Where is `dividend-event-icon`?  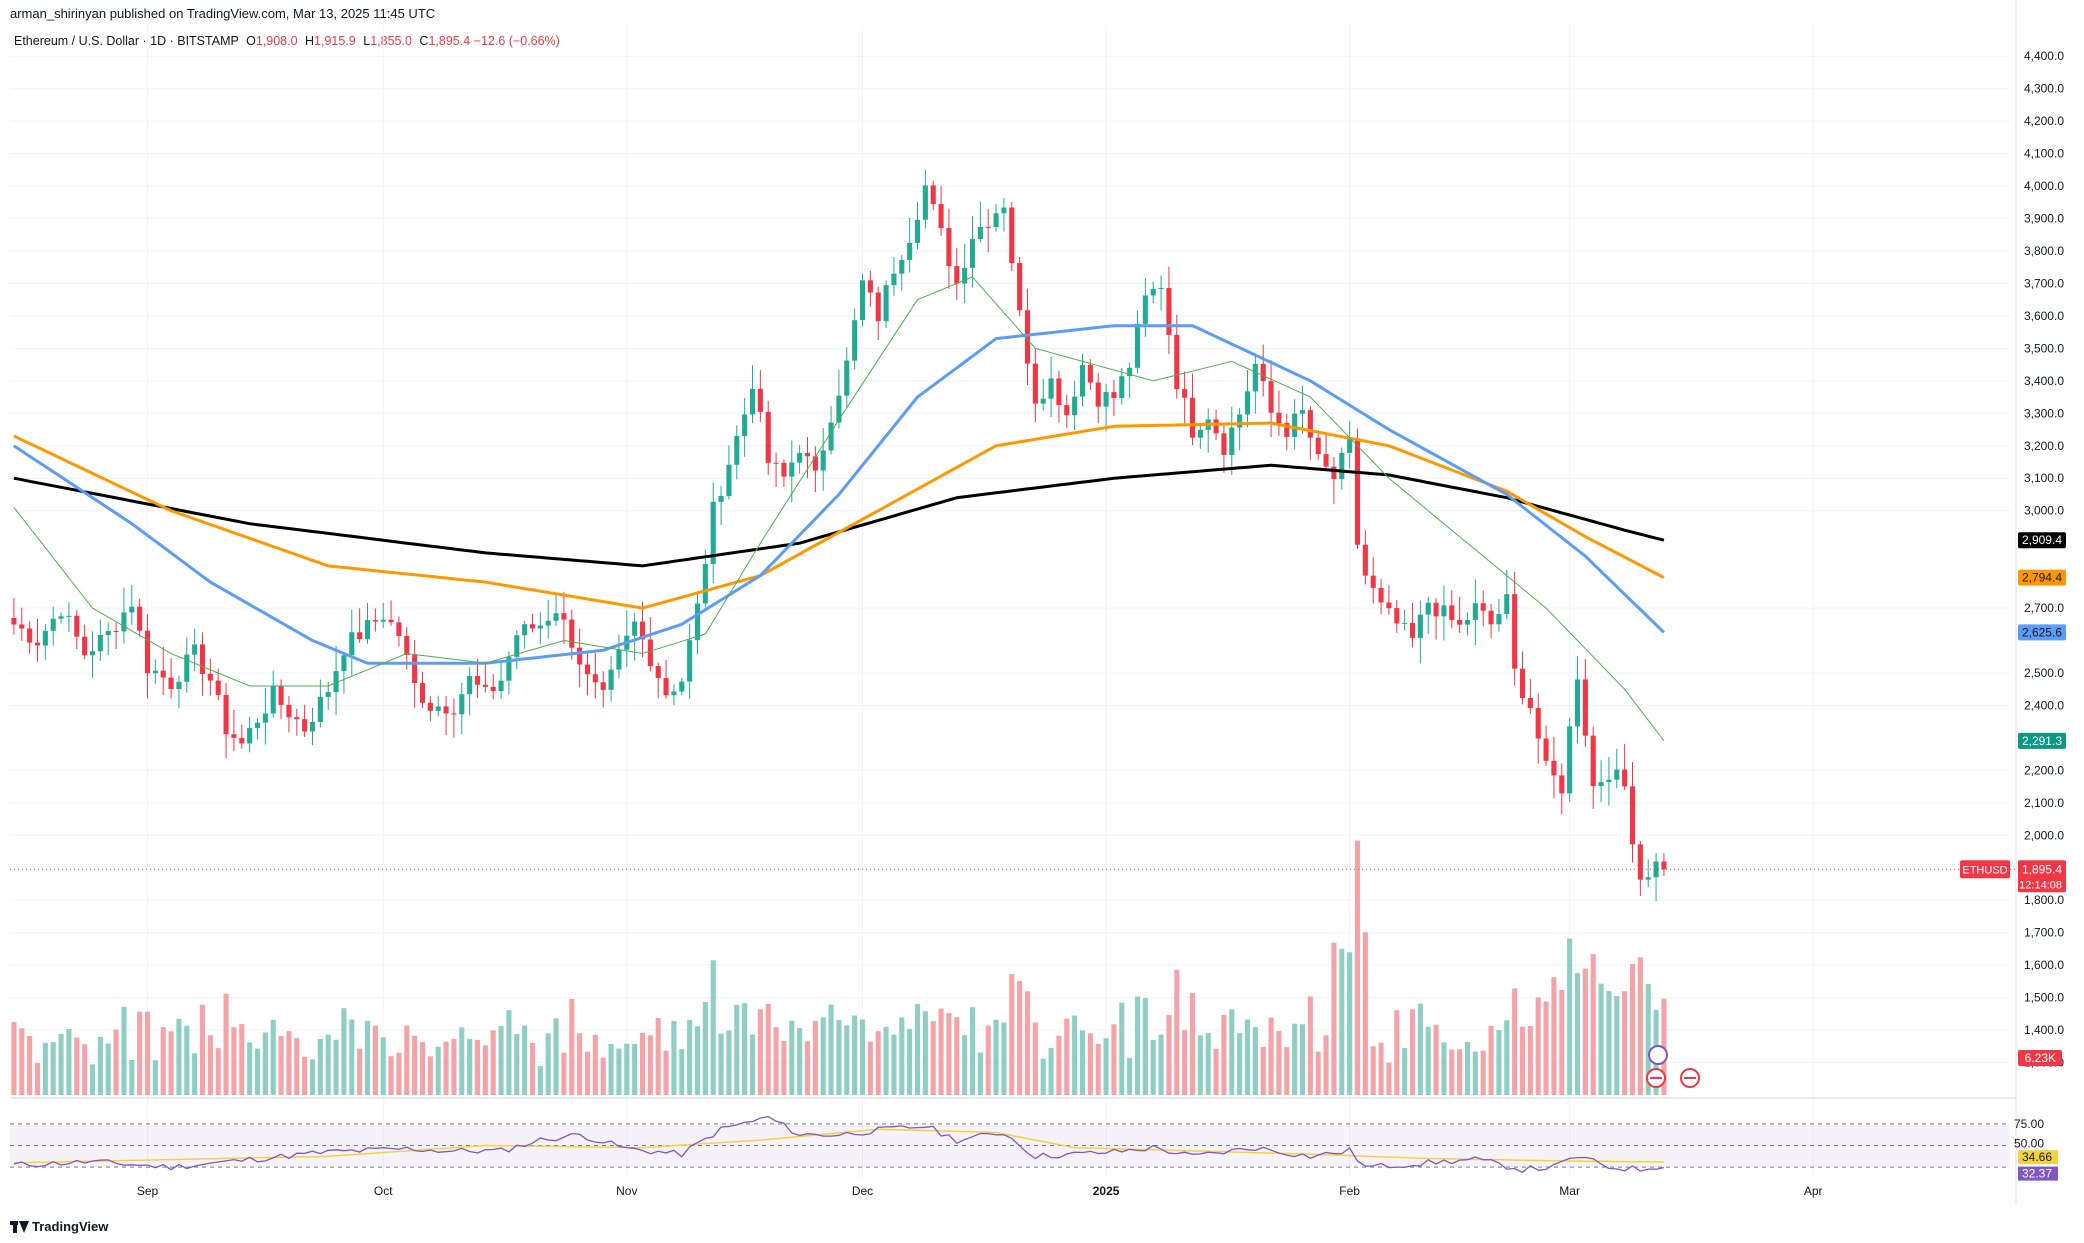
dividend-event-icon is located at coordinates (1658, 1055).